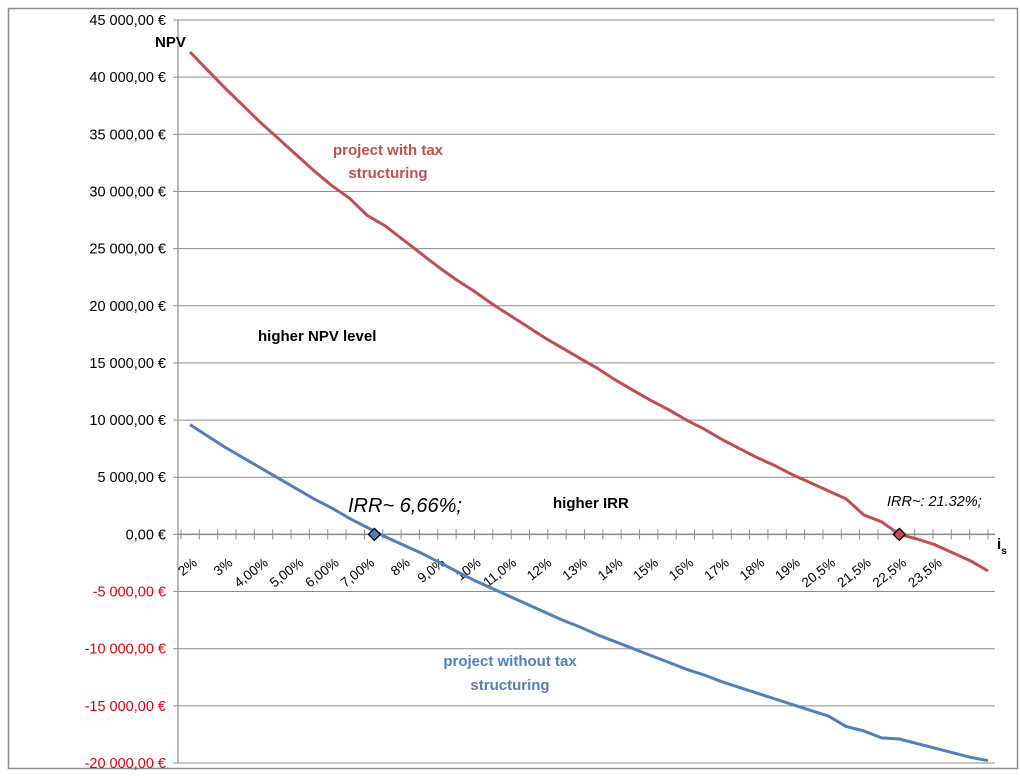  I want to click on x-axis-title: is, so click(1002, 546).